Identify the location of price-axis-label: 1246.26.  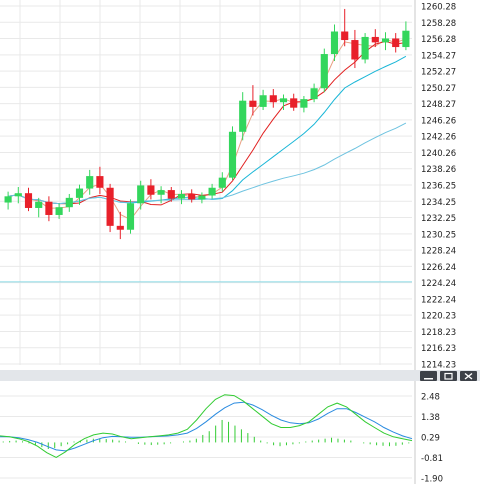
(438, 121).